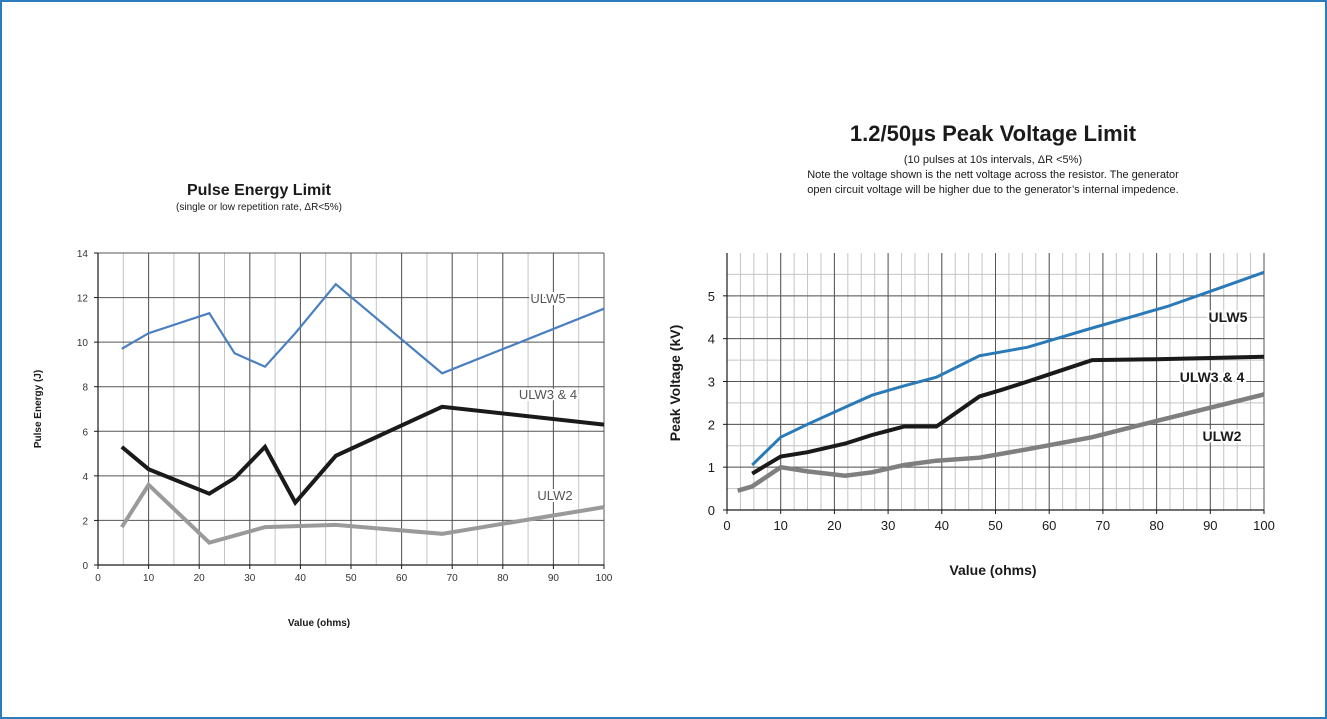 This screenshot has width=1327, height=719. What do you see at coordinates (942, 525) in the screenshot?
I see `right-x-tick-label: 40` at bounding box center [942, 525].